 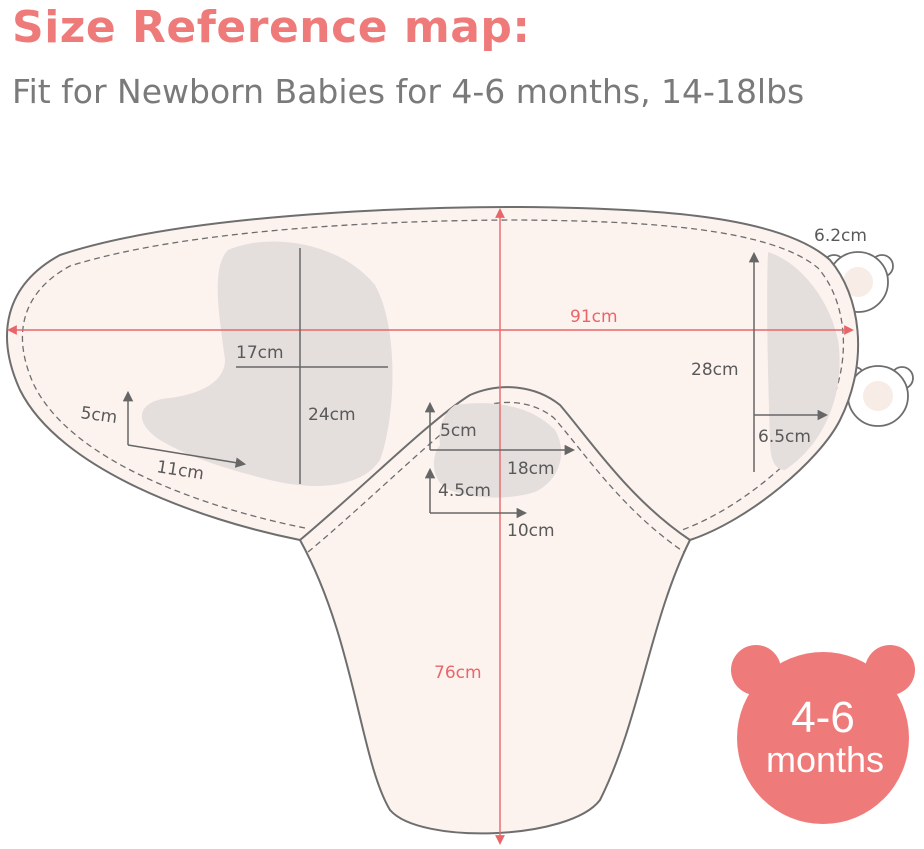 What do you see at coordinates (825, 759) in the screenshot?
I see `badge-unit: months` at bounding box center [825, 759].